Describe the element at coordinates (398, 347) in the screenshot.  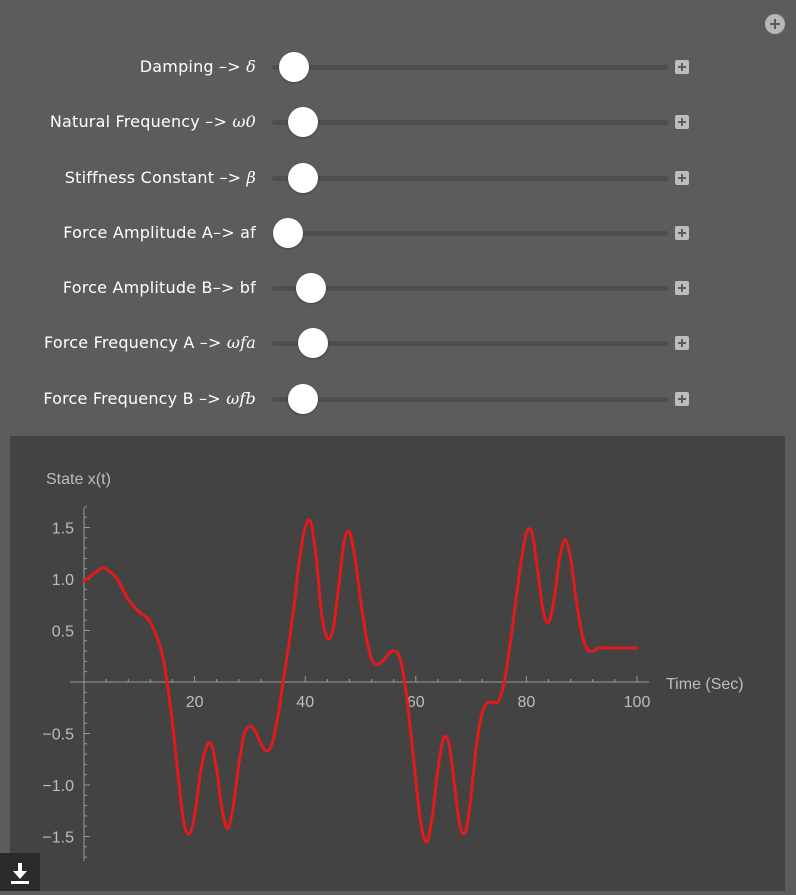
I see `slider-row-force-frequency-a: Force Frequency A –> ωfa` at that location.